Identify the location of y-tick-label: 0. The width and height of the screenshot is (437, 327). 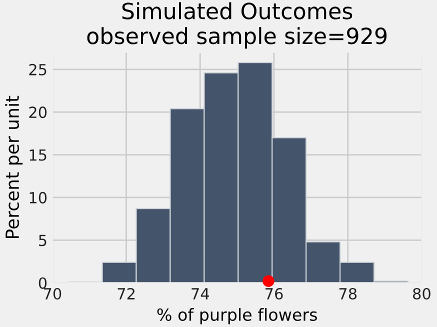
(42, 283).